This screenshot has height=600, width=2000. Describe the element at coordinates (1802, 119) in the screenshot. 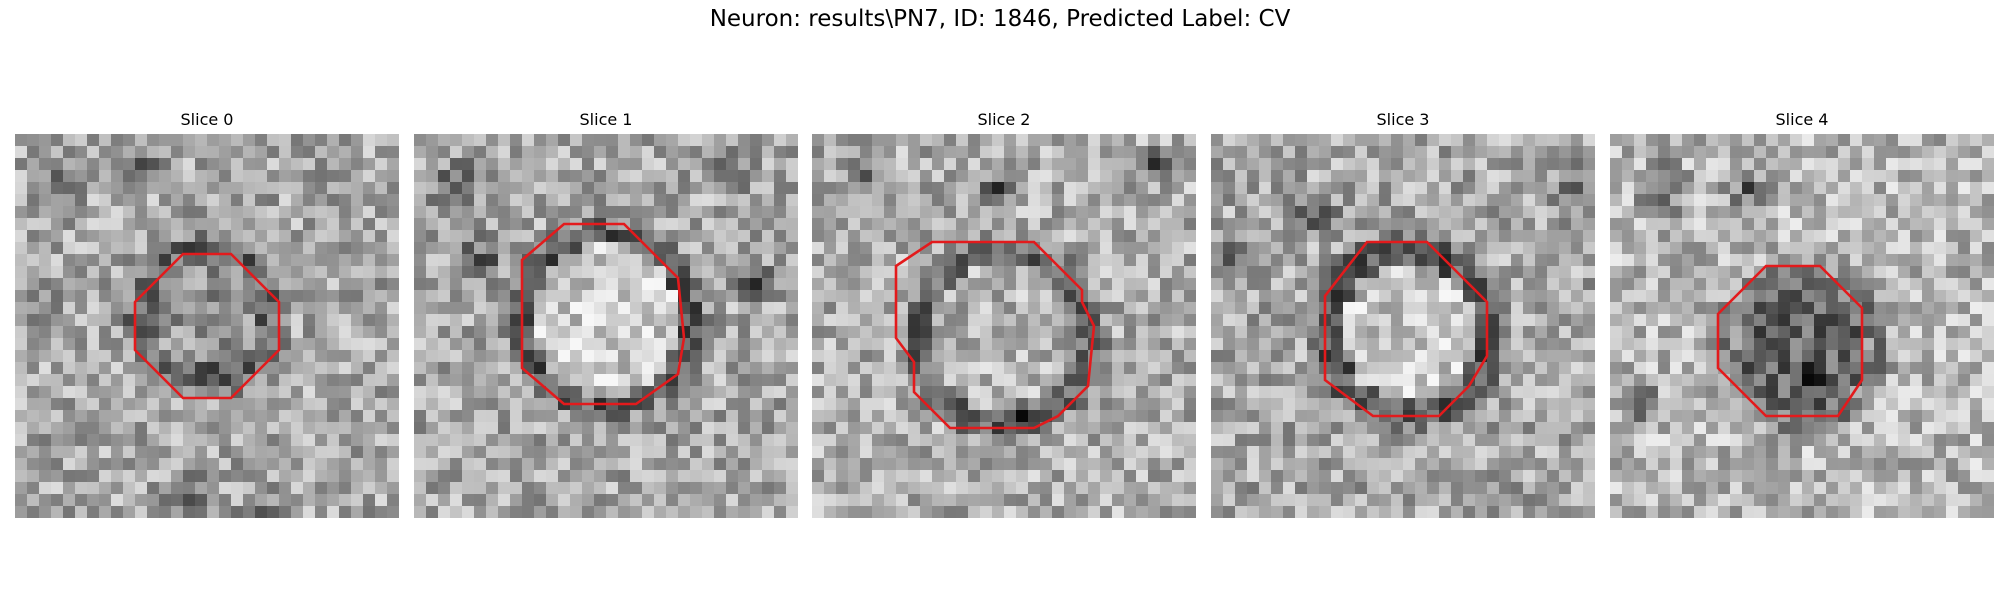

I see `slice-4-title: Slice 4` at that location.